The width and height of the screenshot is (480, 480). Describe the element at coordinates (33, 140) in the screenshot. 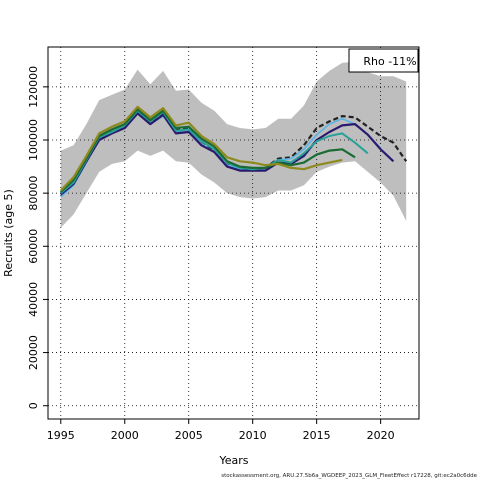

I see `y-tick-label: 100000` at that location.